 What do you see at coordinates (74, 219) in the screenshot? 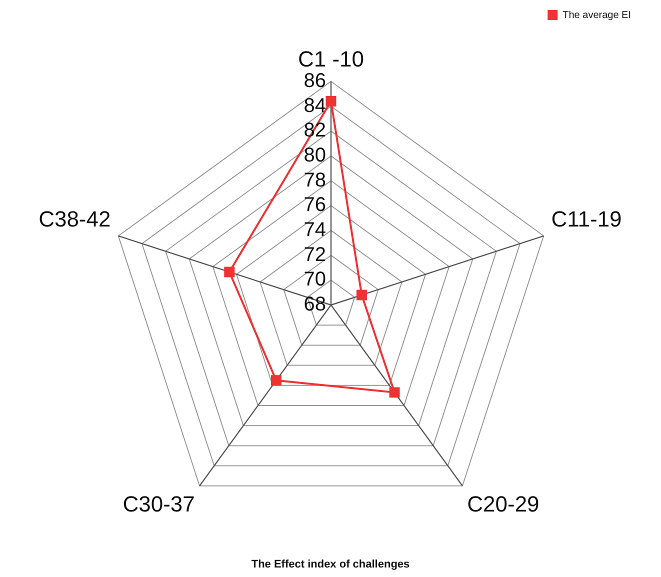
I see `spoke-label: C38-42` at bounding box center [74, 219].